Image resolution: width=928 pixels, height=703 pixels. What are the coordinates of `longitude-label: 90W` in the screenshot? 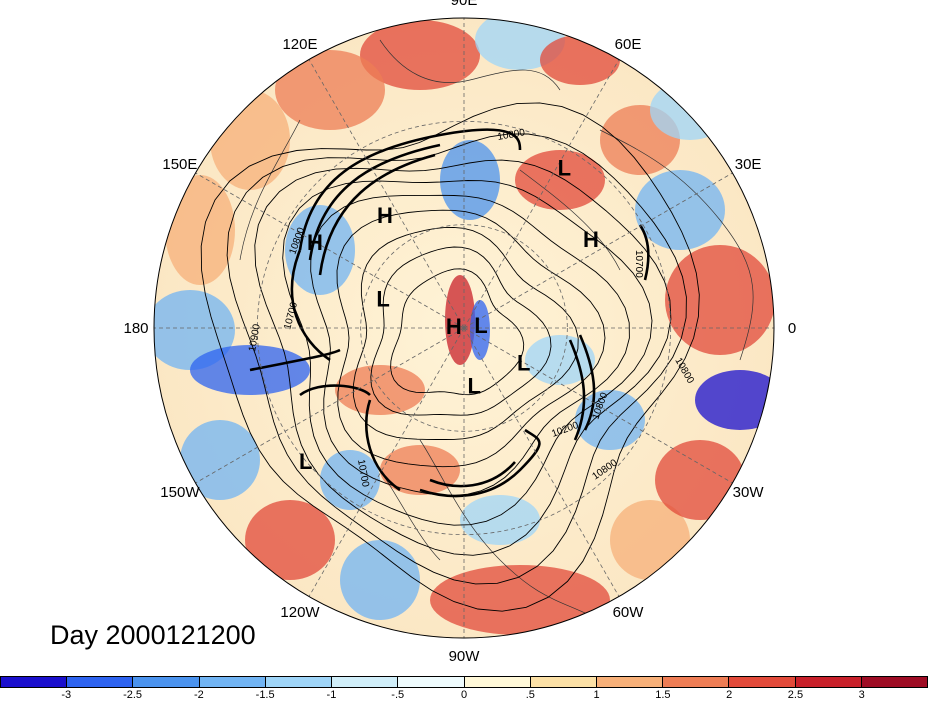 It's located at (465, 656).